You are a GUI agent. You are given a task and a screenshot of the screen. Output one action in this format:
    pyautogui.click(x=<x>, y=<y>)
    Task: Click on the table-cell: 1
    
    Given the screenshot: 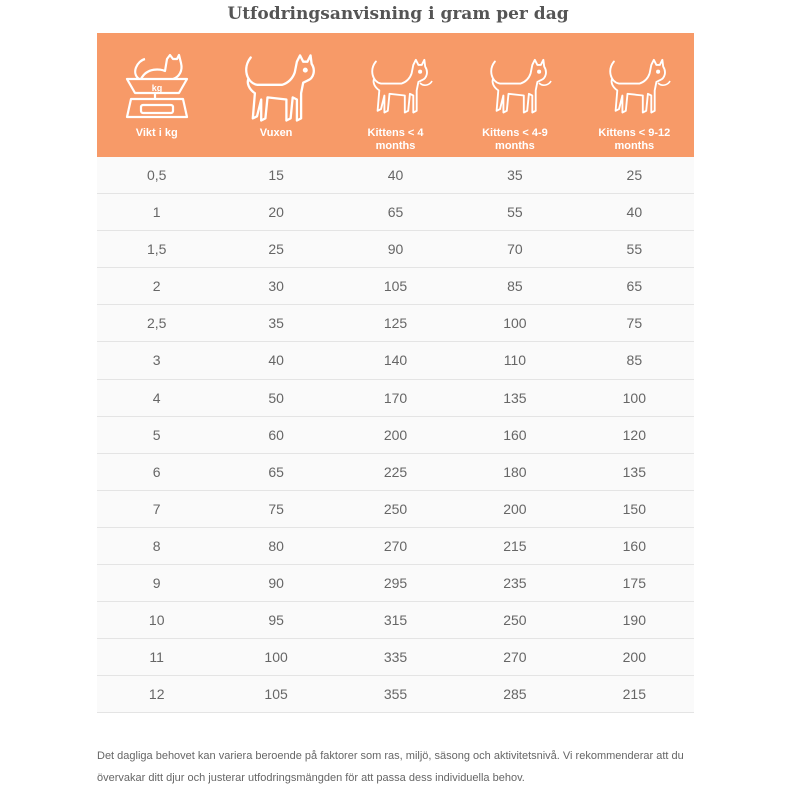 What is the action you would take?
    pyautogui.click(x=156, y=212)
    